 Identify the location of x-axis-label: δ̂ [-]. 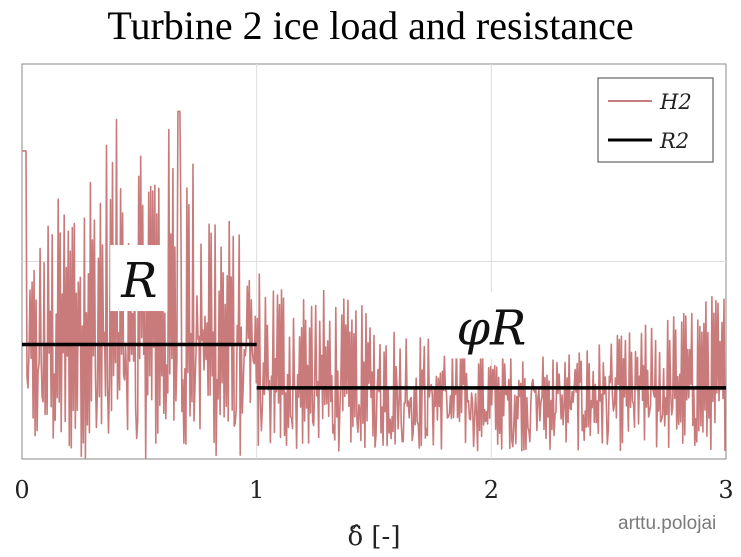
(374, 537).